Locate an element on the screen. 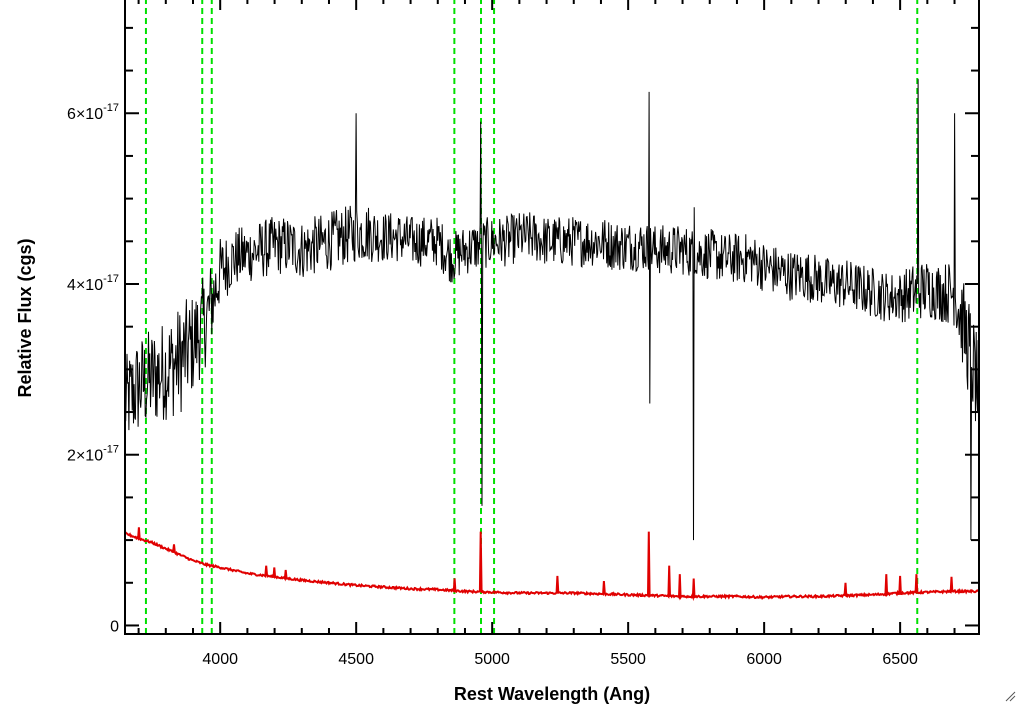 This screenshot has width=1020, height=706. x-tick-label: 6000 is located at coordinates (764, 659).